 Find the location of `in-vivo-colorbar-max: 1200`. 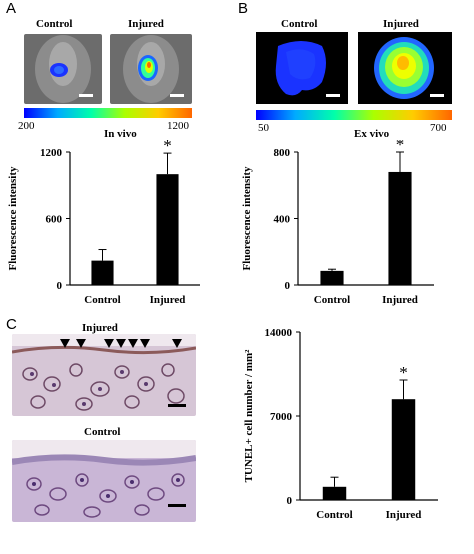

in-vivo-colorbar-max: 1200 is located at coordinates (178, 126).